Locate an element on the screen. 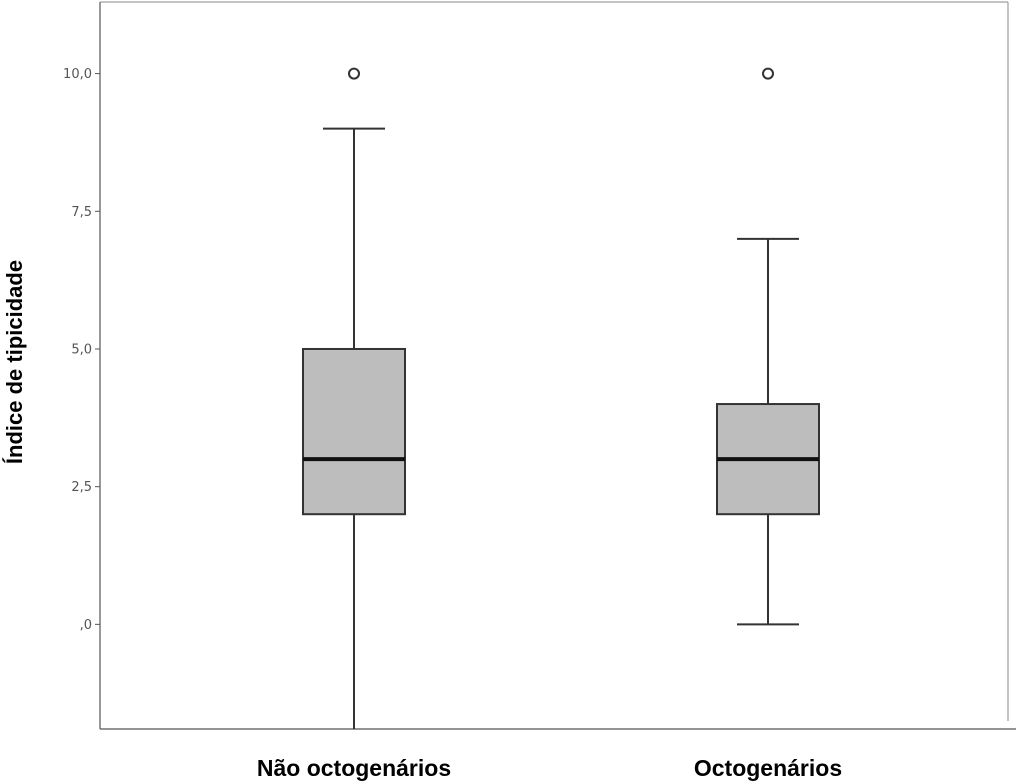 The height and width of the screenshot is (784, 1024). x-category-label: Octogenários is located at coordinates (768, 768).